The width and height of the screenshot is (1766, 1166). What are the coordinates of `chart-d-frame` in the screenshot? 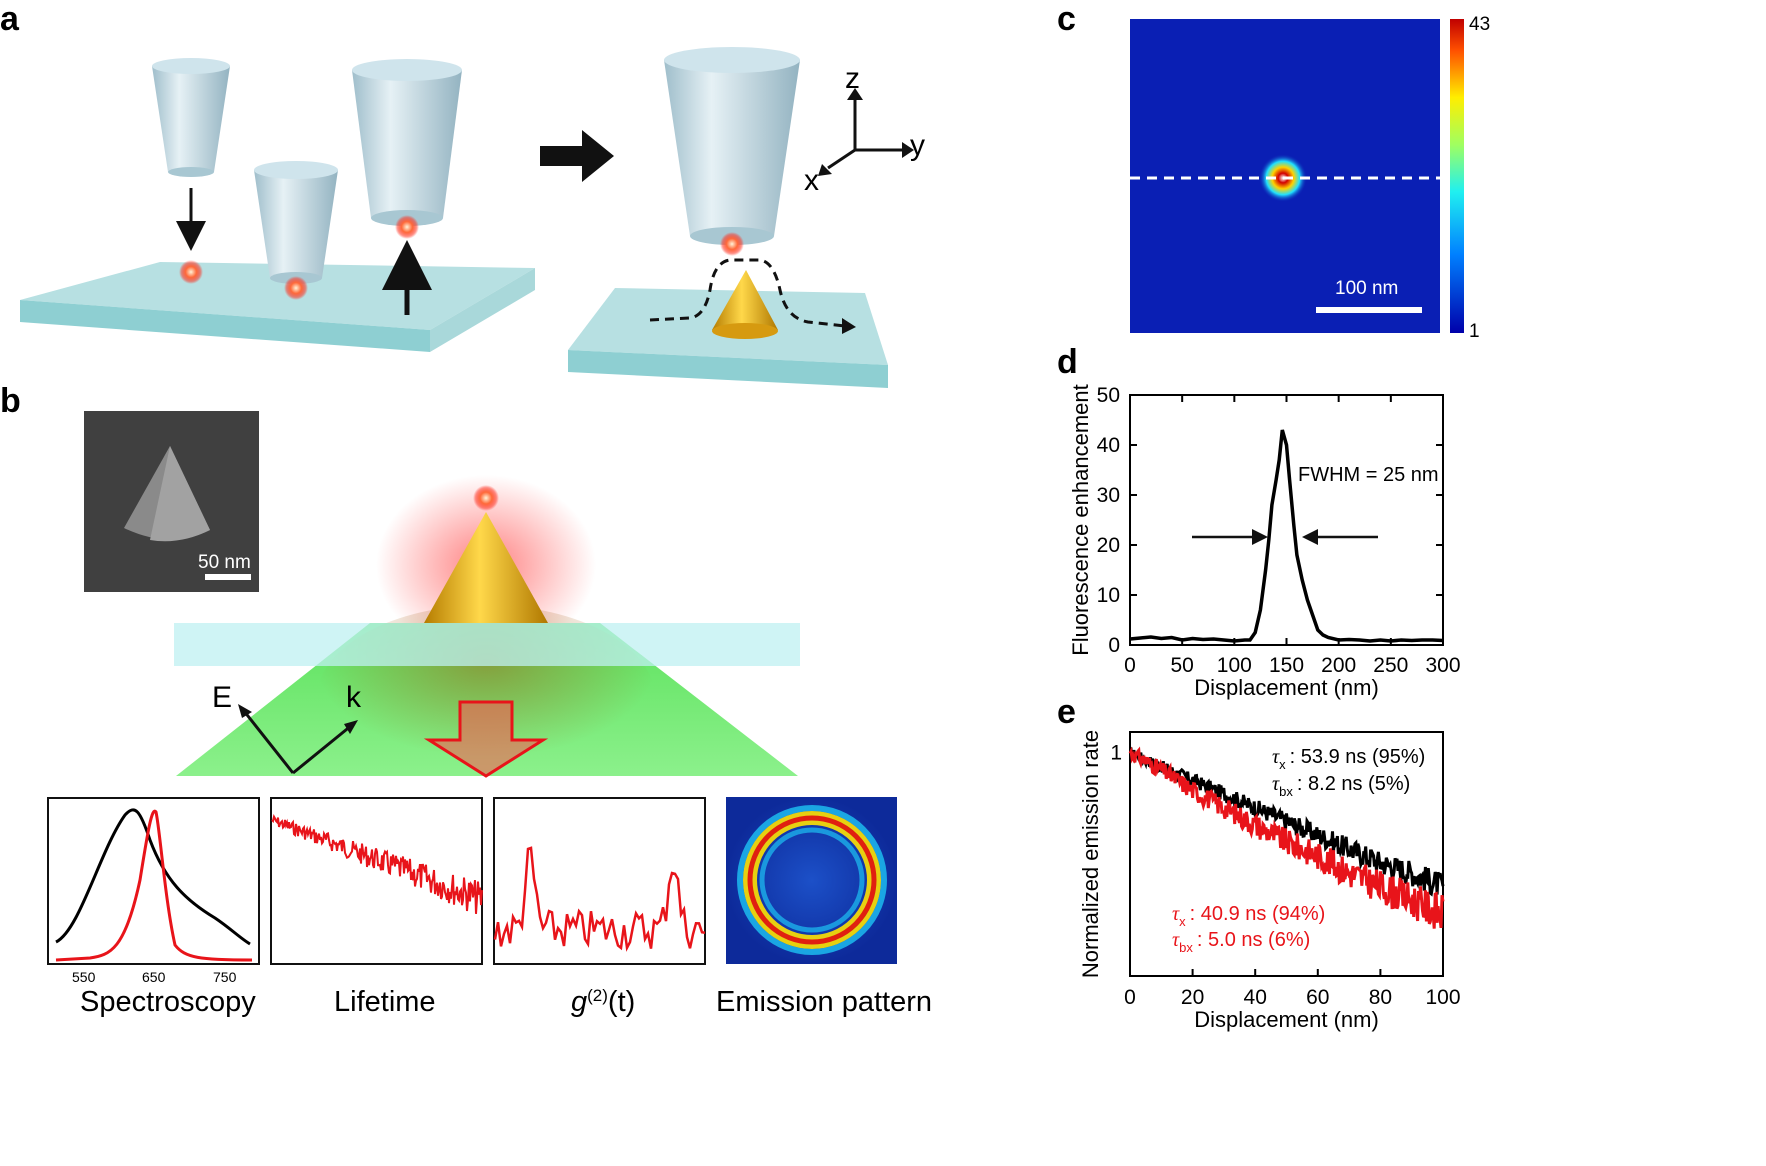 It's located at (1286, 520).